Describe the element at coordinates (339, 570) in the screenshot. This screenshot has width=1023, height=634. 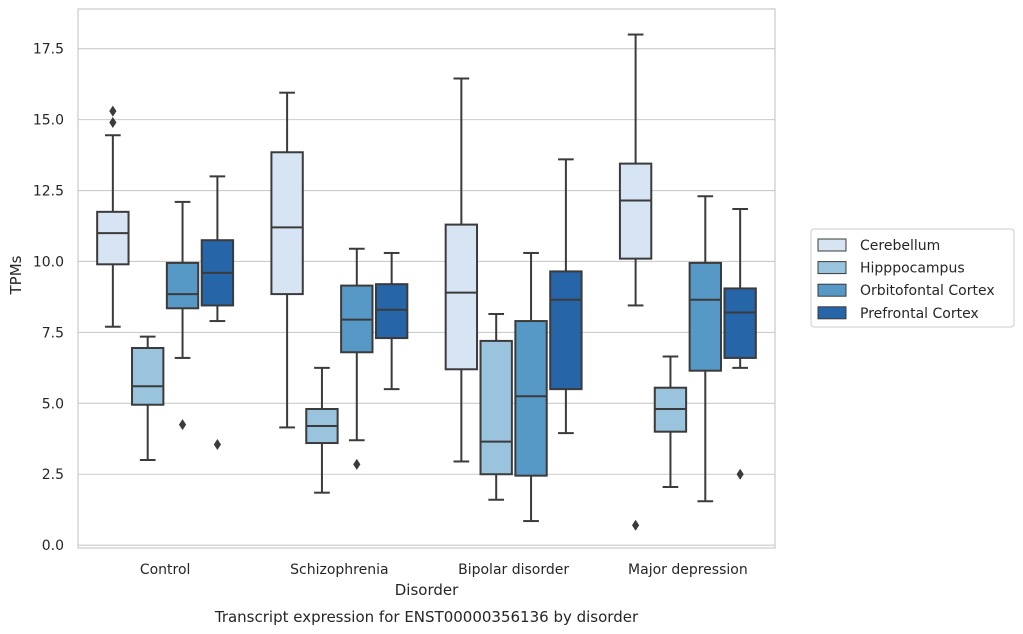
I see `x-tick-label: Schizophrenia` at that location.